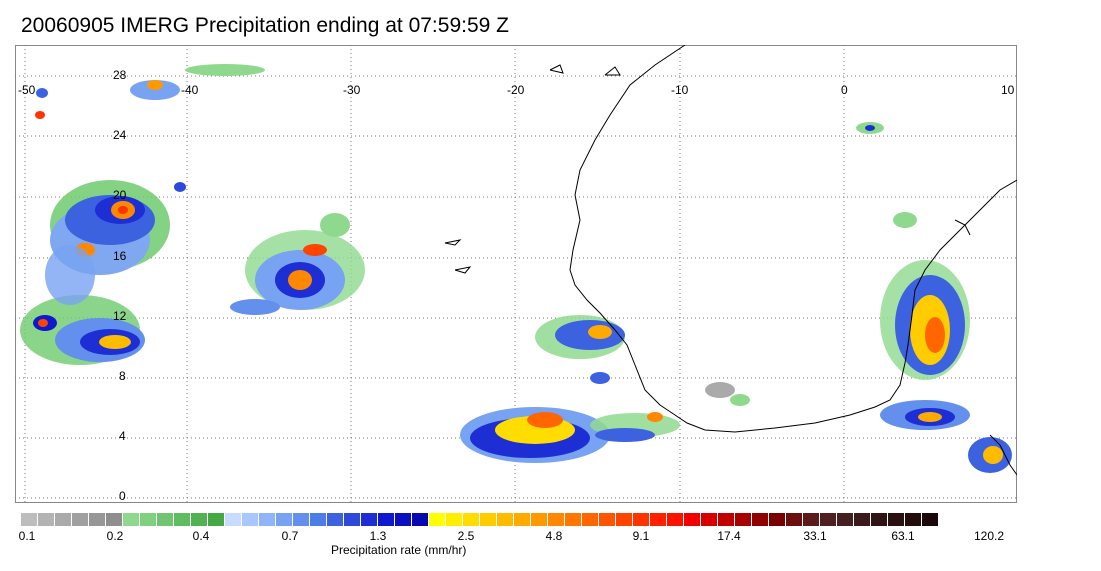 The height and width of the screenshot is (571, 1101). What do you see at coordinates (115, 536) in the screenshot?
I see `colorbar-tick: 0.2` at bounding box center [115, 536].